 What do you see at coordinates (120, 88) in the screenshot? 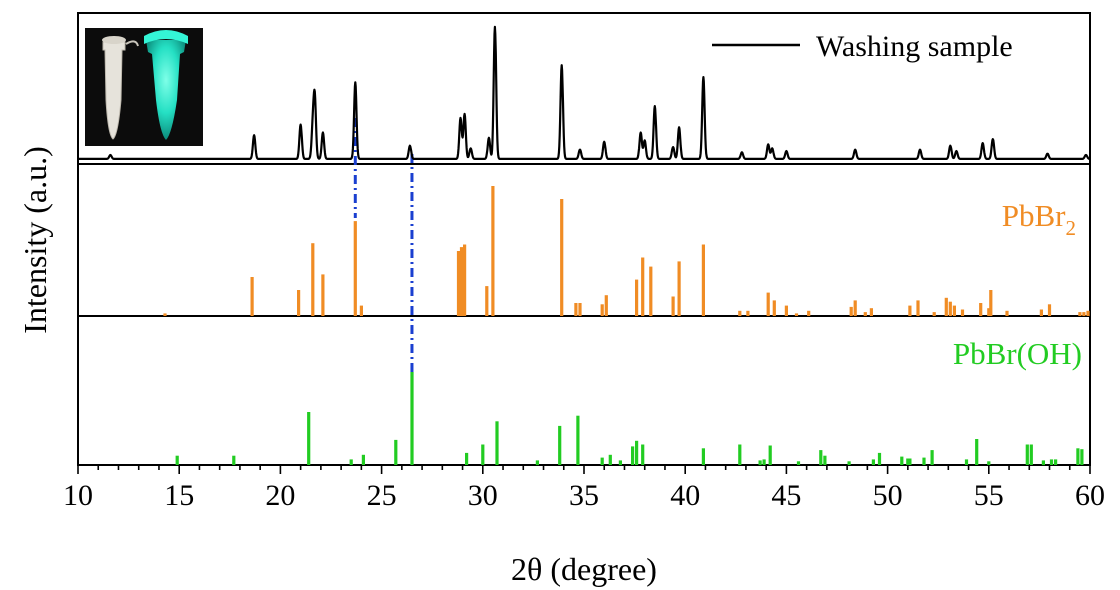
I see `vial-daylight-icon` at bounding box center [120, 88].